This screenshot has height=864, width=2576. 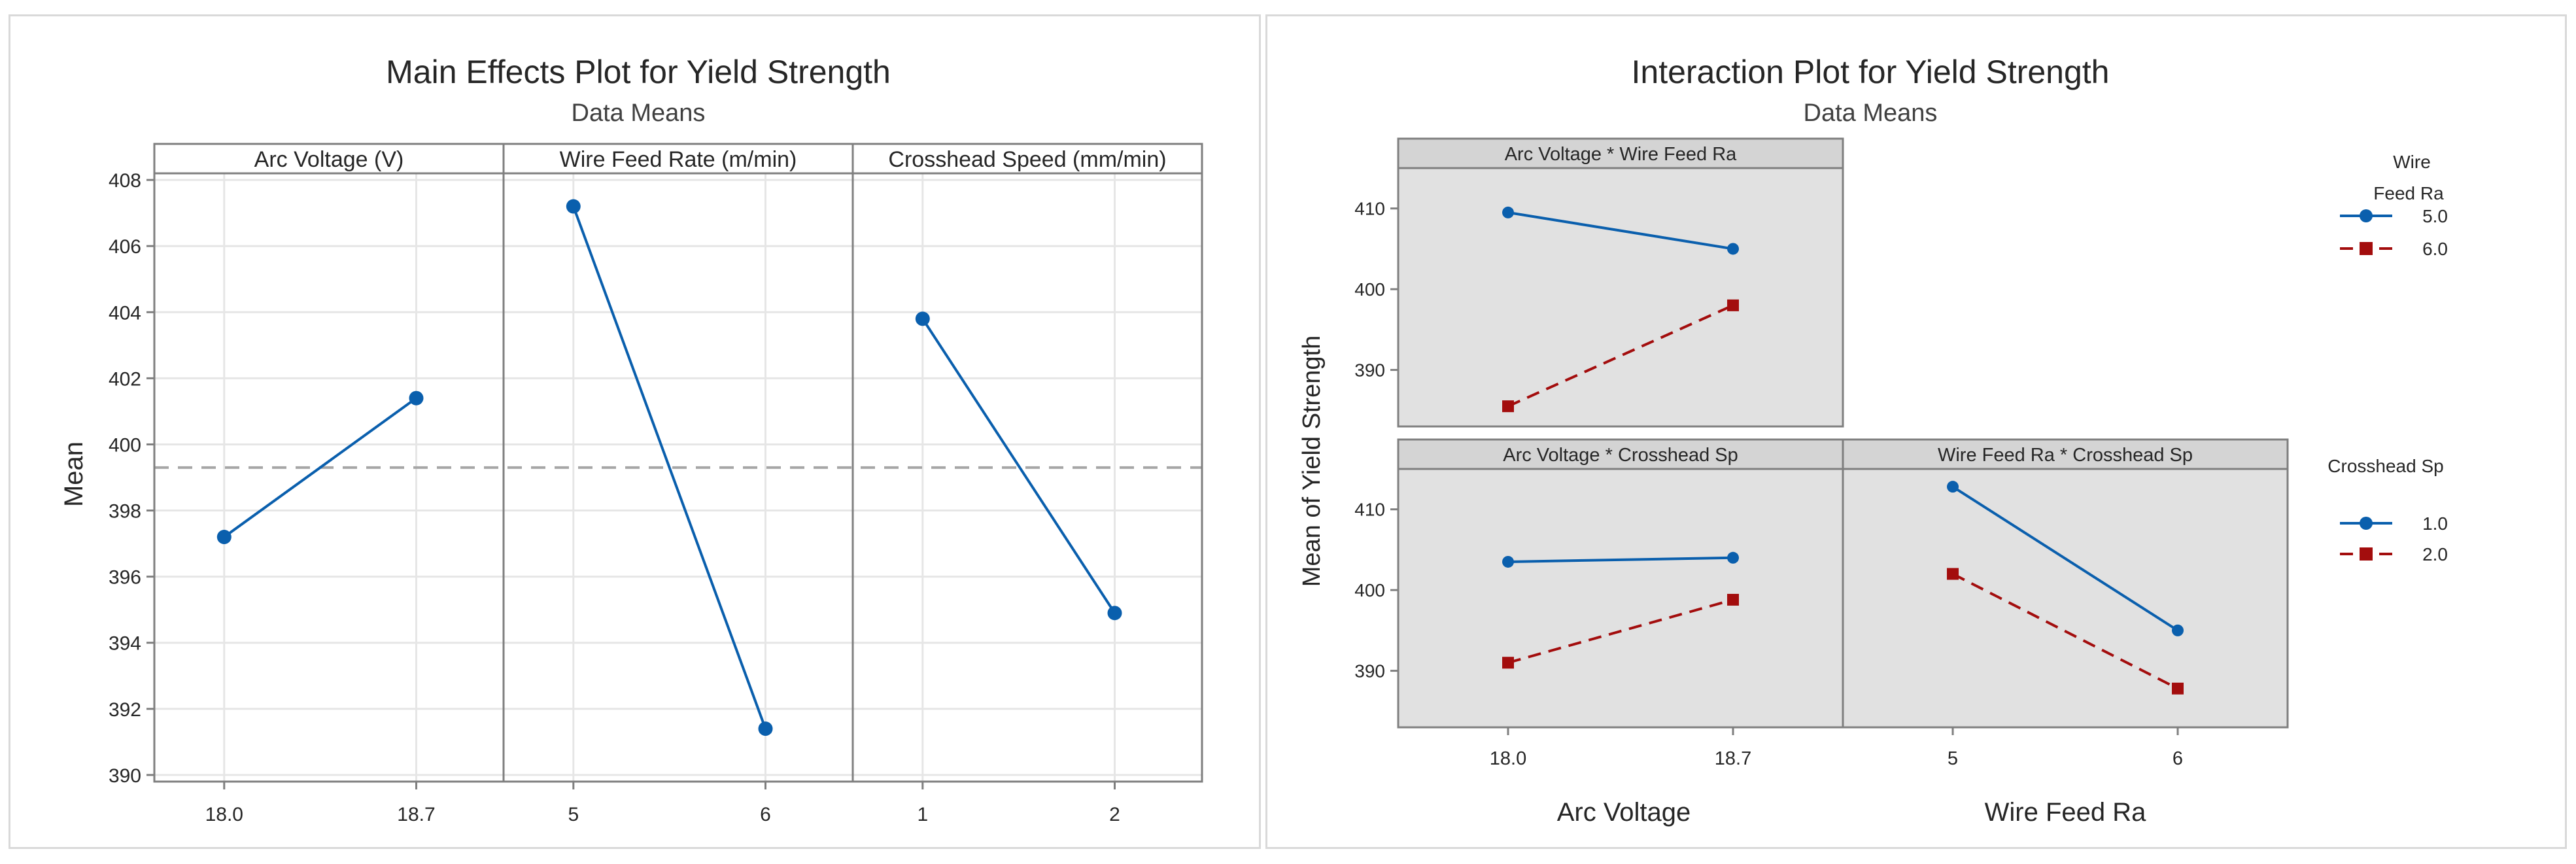 What do you see at coordinates (125, 181) in the screenshot?
I see `y-tick-label: 408` at bounding box center [125, 181].